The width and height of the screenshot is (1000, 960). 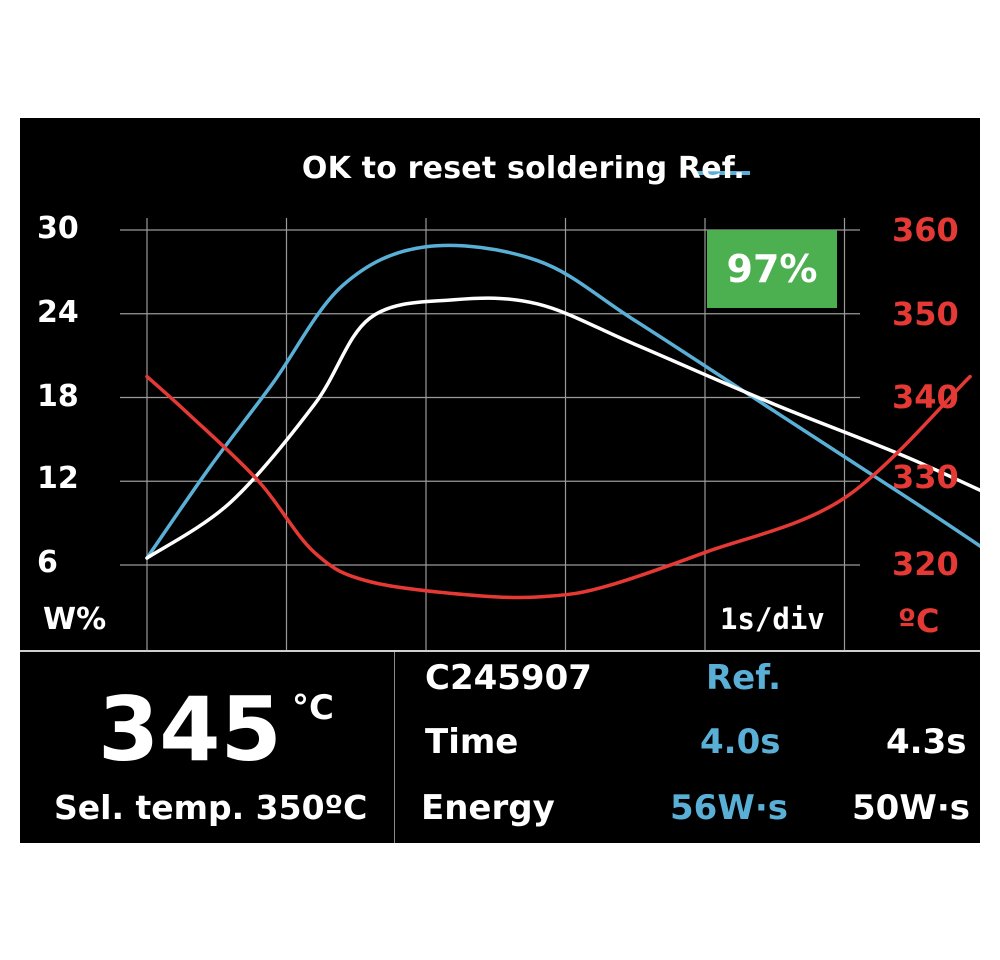 What do you see at coordinates (925, 397) in the screenshot?
I see `right-tick-340: 340` at bounding box center [925, 397].